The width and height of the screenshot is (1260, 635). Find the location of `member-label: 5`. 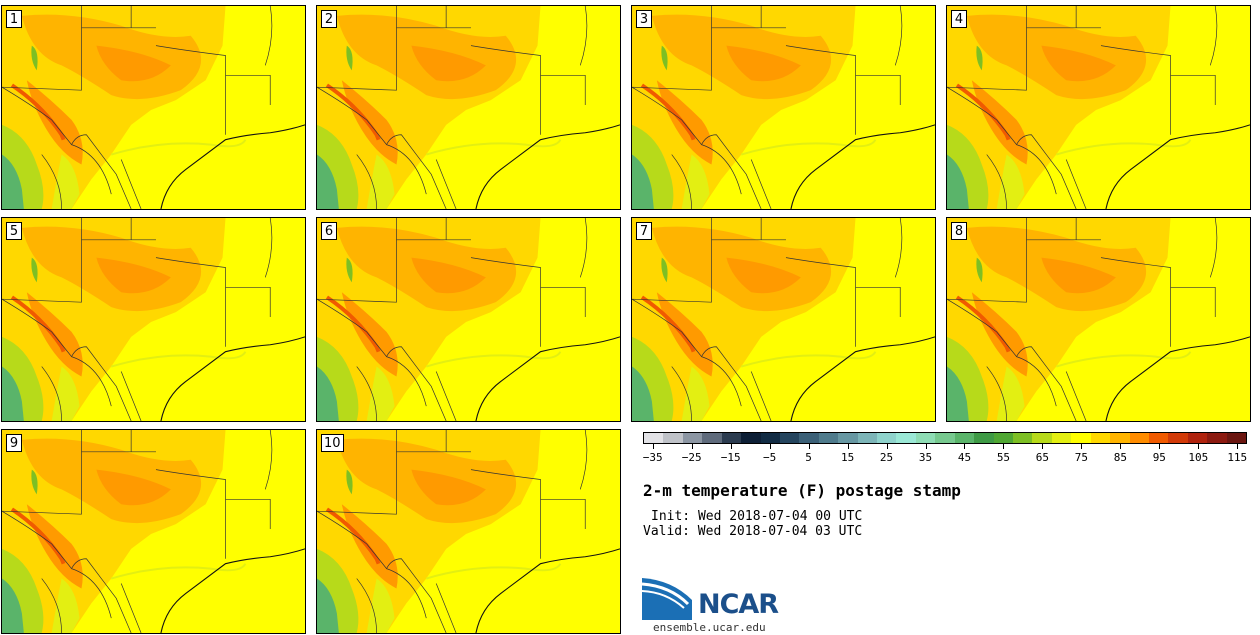

member-label: 5 is located at coordinates (14, 231).